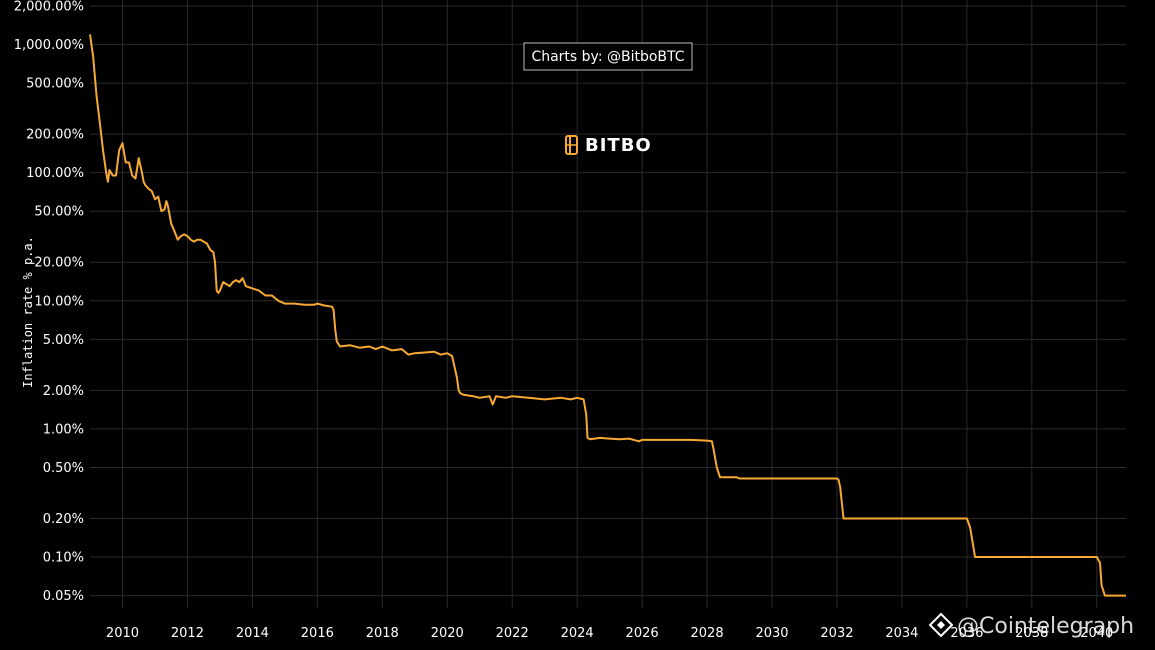 The height and width of the screenshot is (650, 1155). What do you see at coordinates (836, 633) in the screenshot?
I see `x-tick-label: 2032` at bounding box center [836, 633].